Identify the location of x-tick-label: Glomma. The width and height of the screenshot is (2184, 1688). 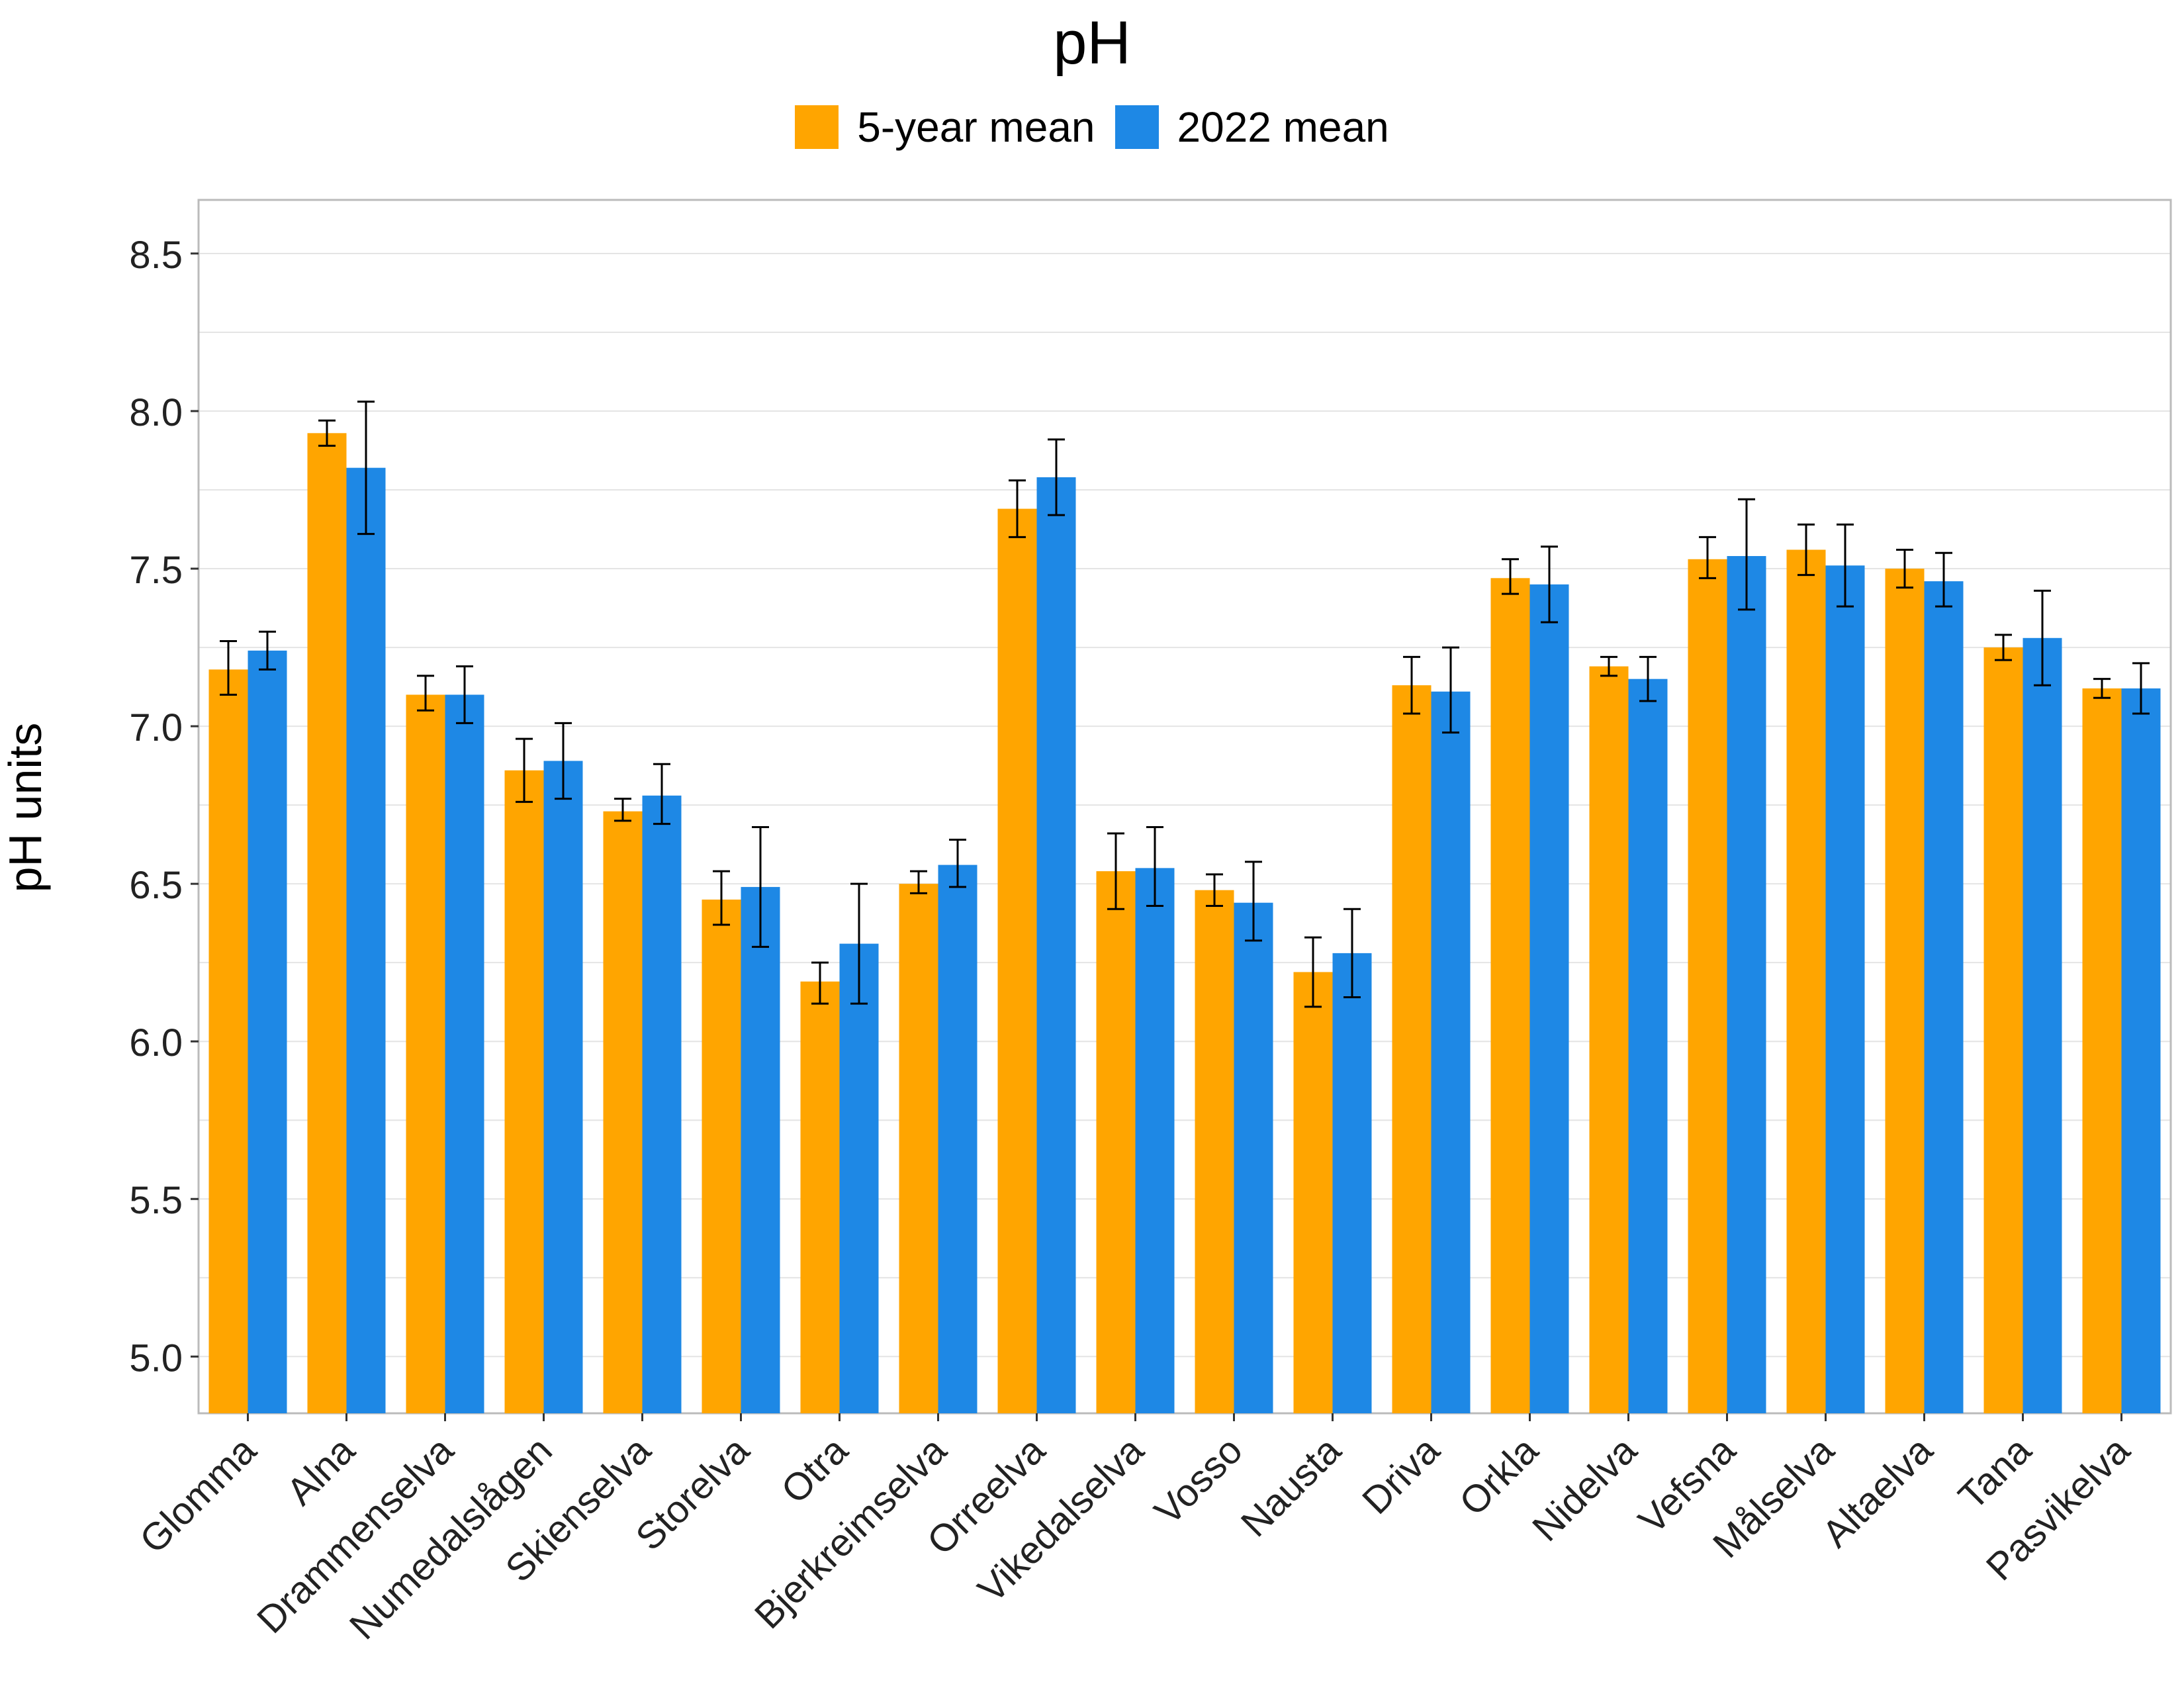
(198, 1495).